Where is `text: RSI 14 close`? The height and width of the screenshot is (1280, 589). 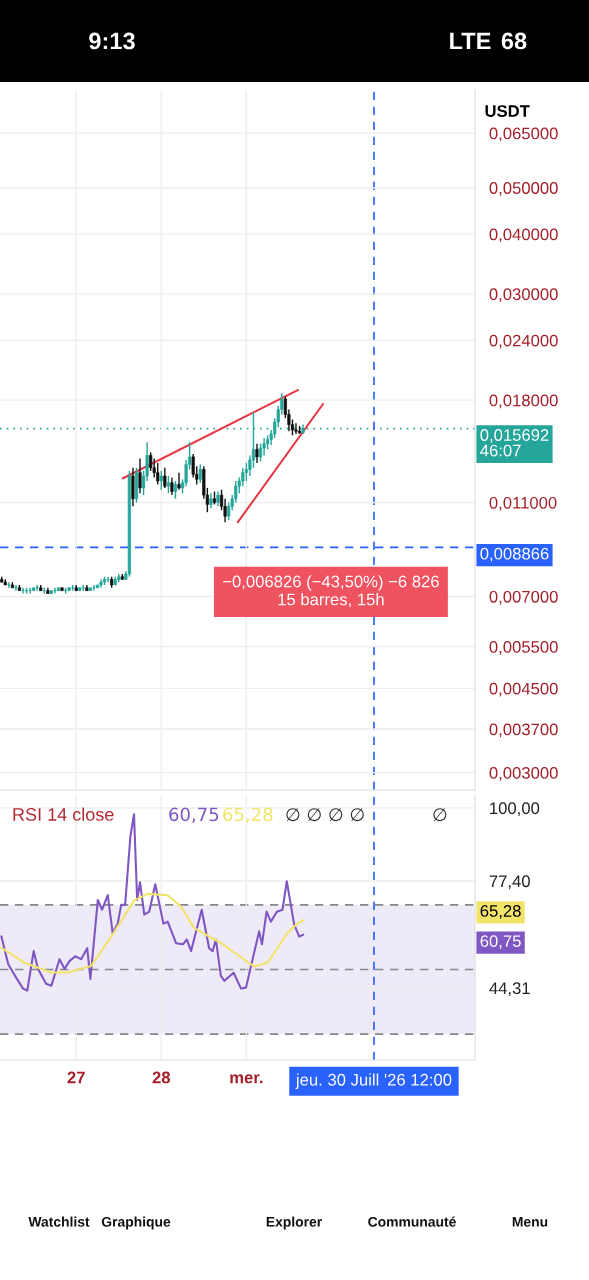 text: RSI 14 close is located at coordinates (63, 814).